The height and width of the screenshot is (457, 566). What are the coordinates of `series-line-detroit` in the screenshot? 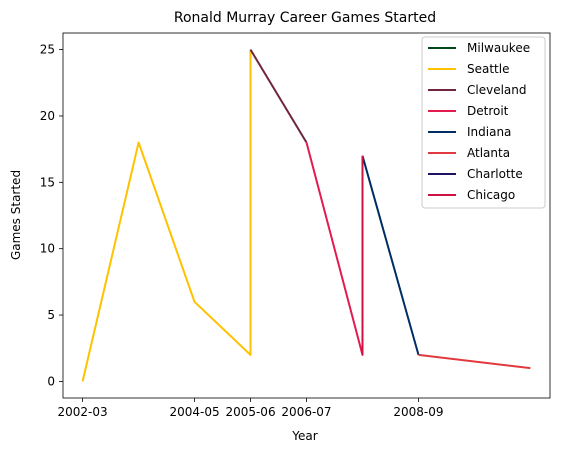 It's located at (334, 249).